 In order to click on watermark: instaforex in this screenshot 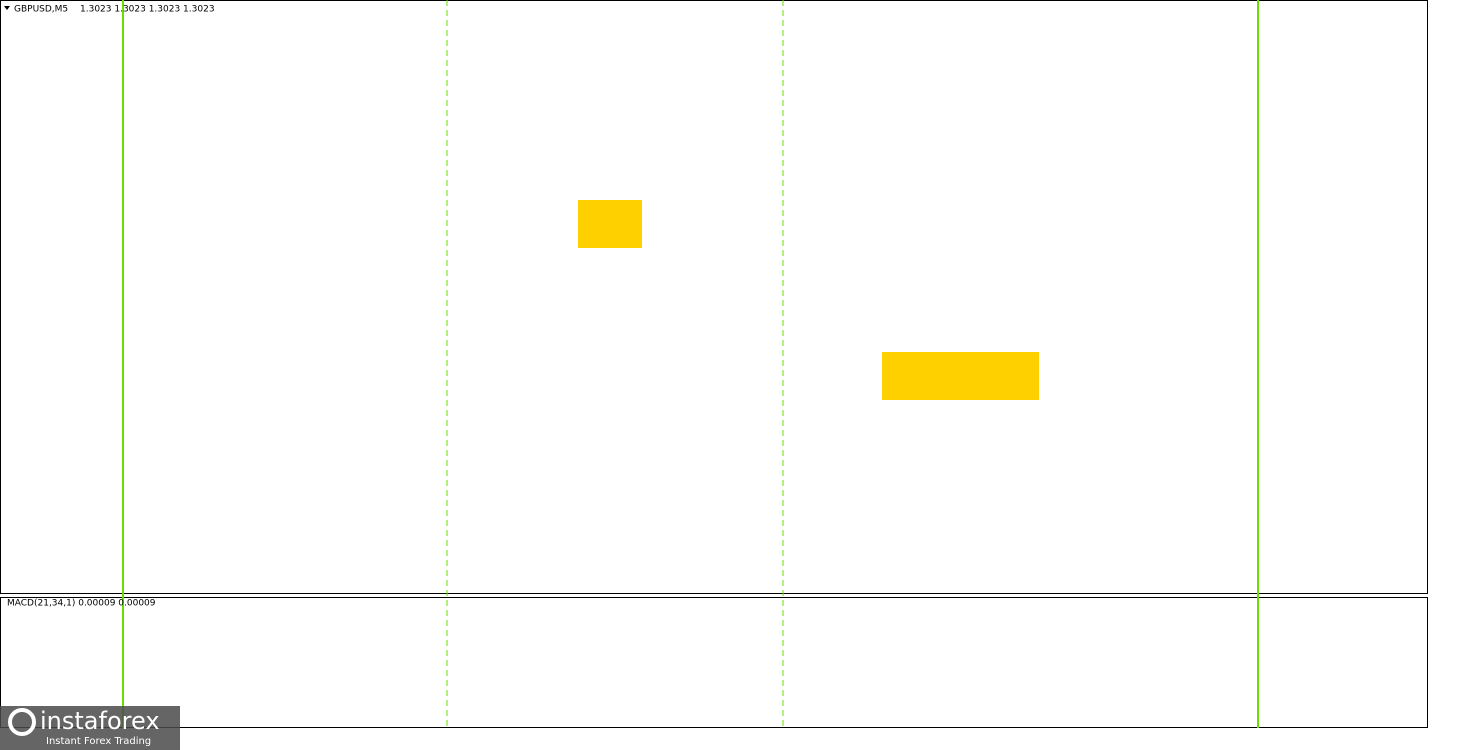, I will do `click(100, 721)`.